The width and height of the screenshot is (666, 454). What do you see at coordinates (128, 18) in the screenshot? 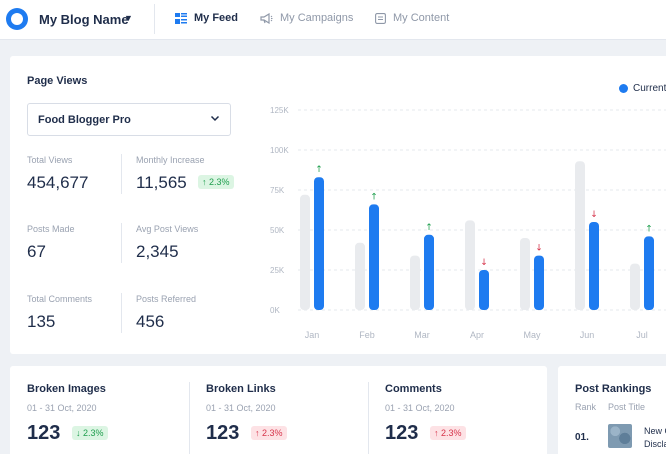
I see `caret-down-icon: ▼` at bounding box center [128, 18].